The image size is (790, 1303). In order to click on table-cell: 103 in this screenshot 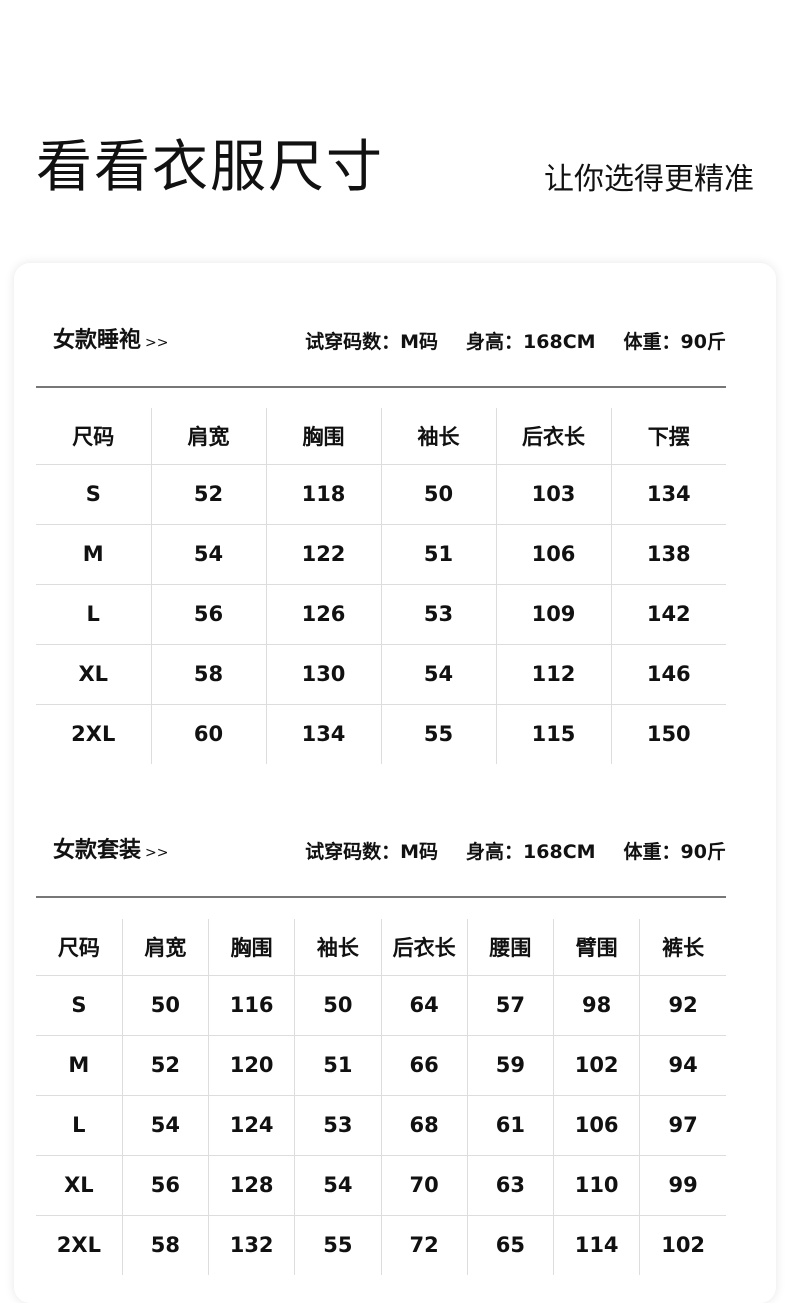, I will do `click(554, 494)`.